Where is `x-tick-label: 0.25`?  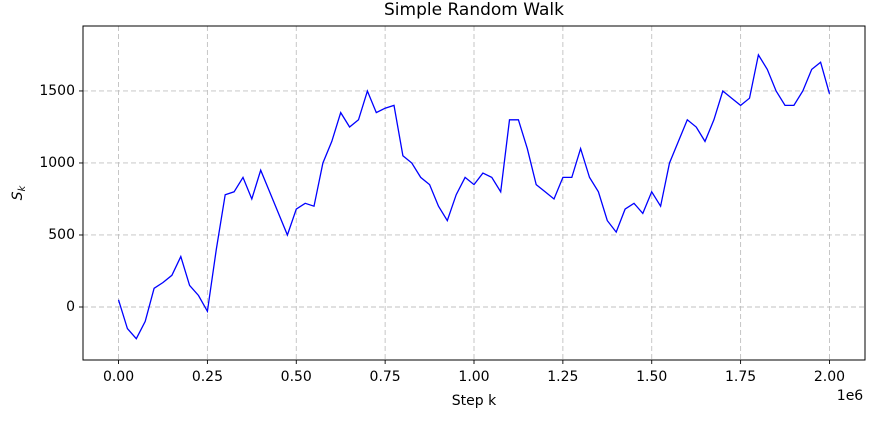
x-tick-label: 0.25 is located at coordinates (207, 377).